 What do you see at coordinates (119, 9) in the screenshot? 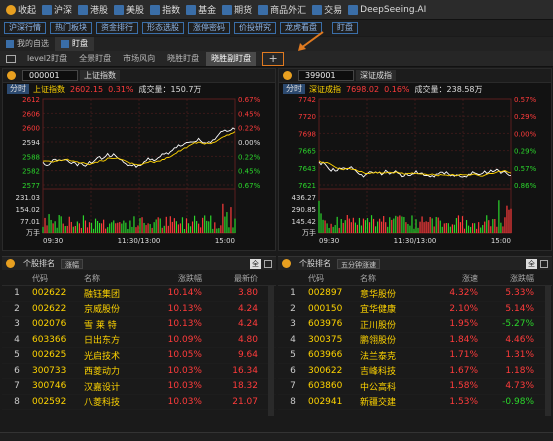
I see `meigu-icon` at bounding box center [119, 9].